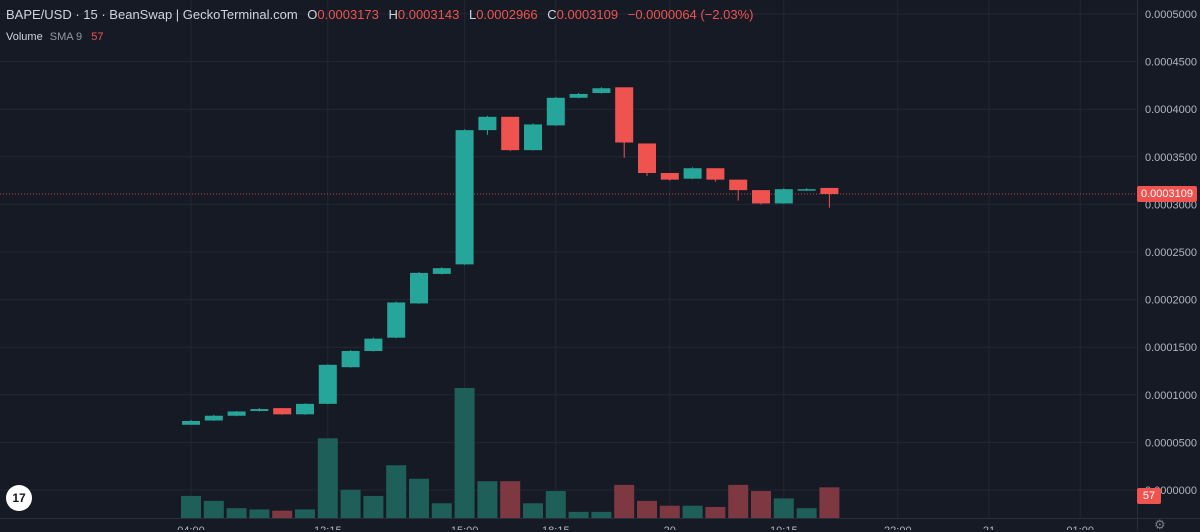 The height and width of the screenshot is (532, 1200). I want to click on high-value: 0.0003143, so click(428, 14).